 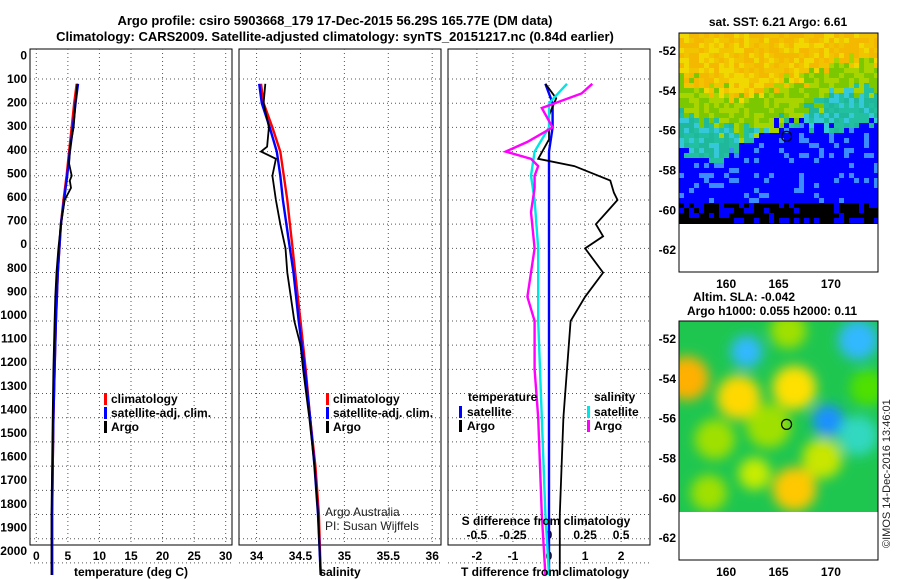 I want to click on legend-swatch-argo, so click(x=327, y=427).